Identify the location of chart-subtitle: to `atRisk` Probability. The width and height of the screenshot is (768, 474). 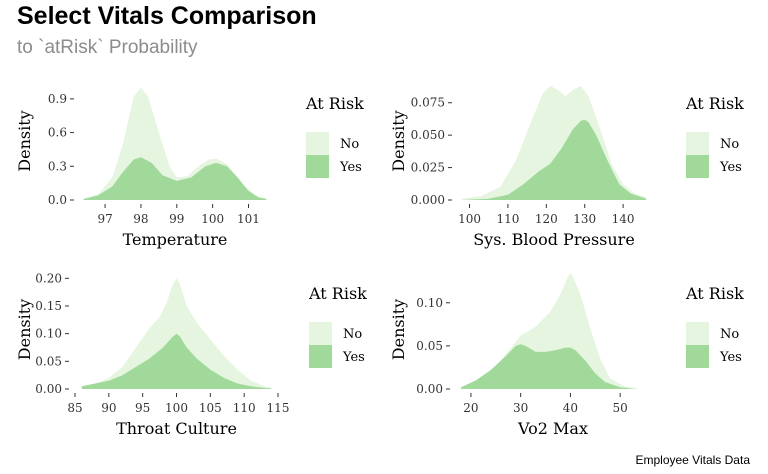
(107, 47).